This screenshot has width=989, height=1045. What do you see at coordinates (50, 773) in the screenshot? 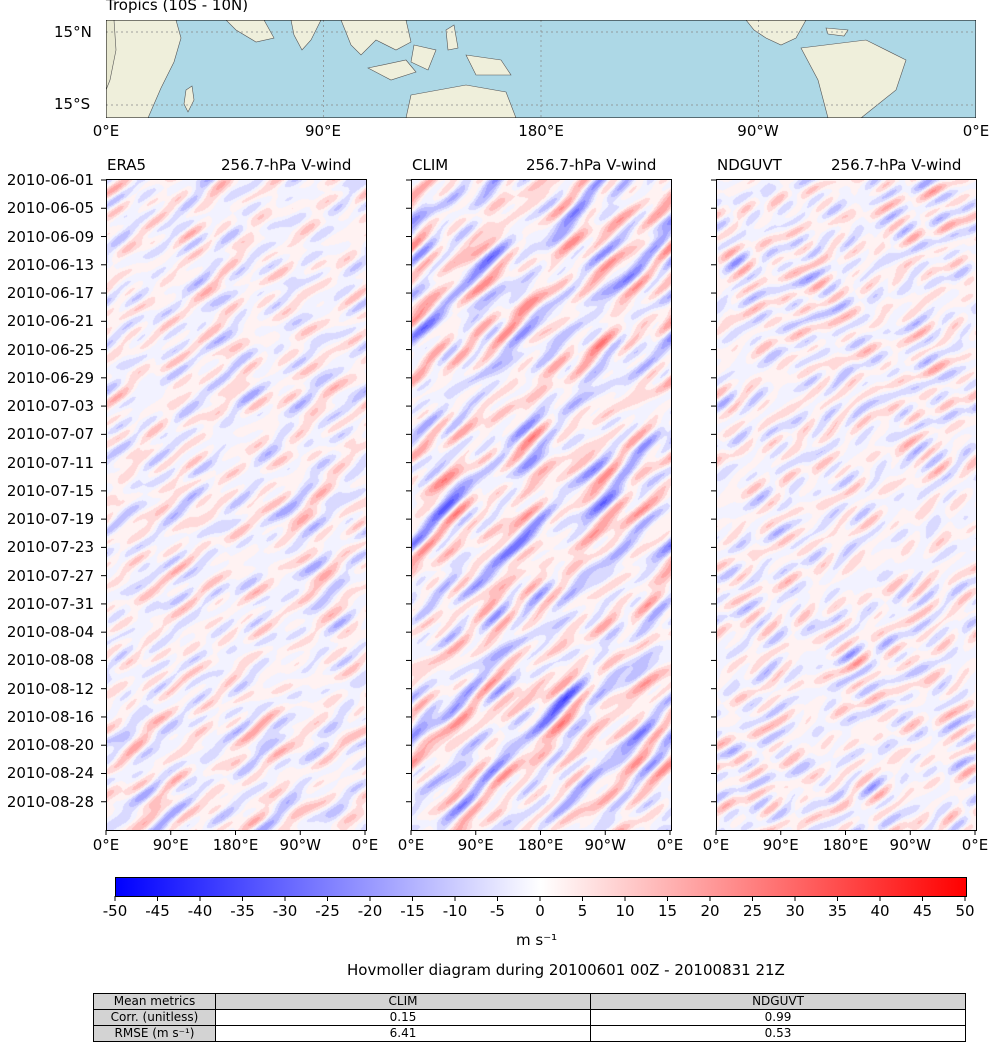
I see `y-tick-label: 2010-08-24` at bounding box center [50, 773].